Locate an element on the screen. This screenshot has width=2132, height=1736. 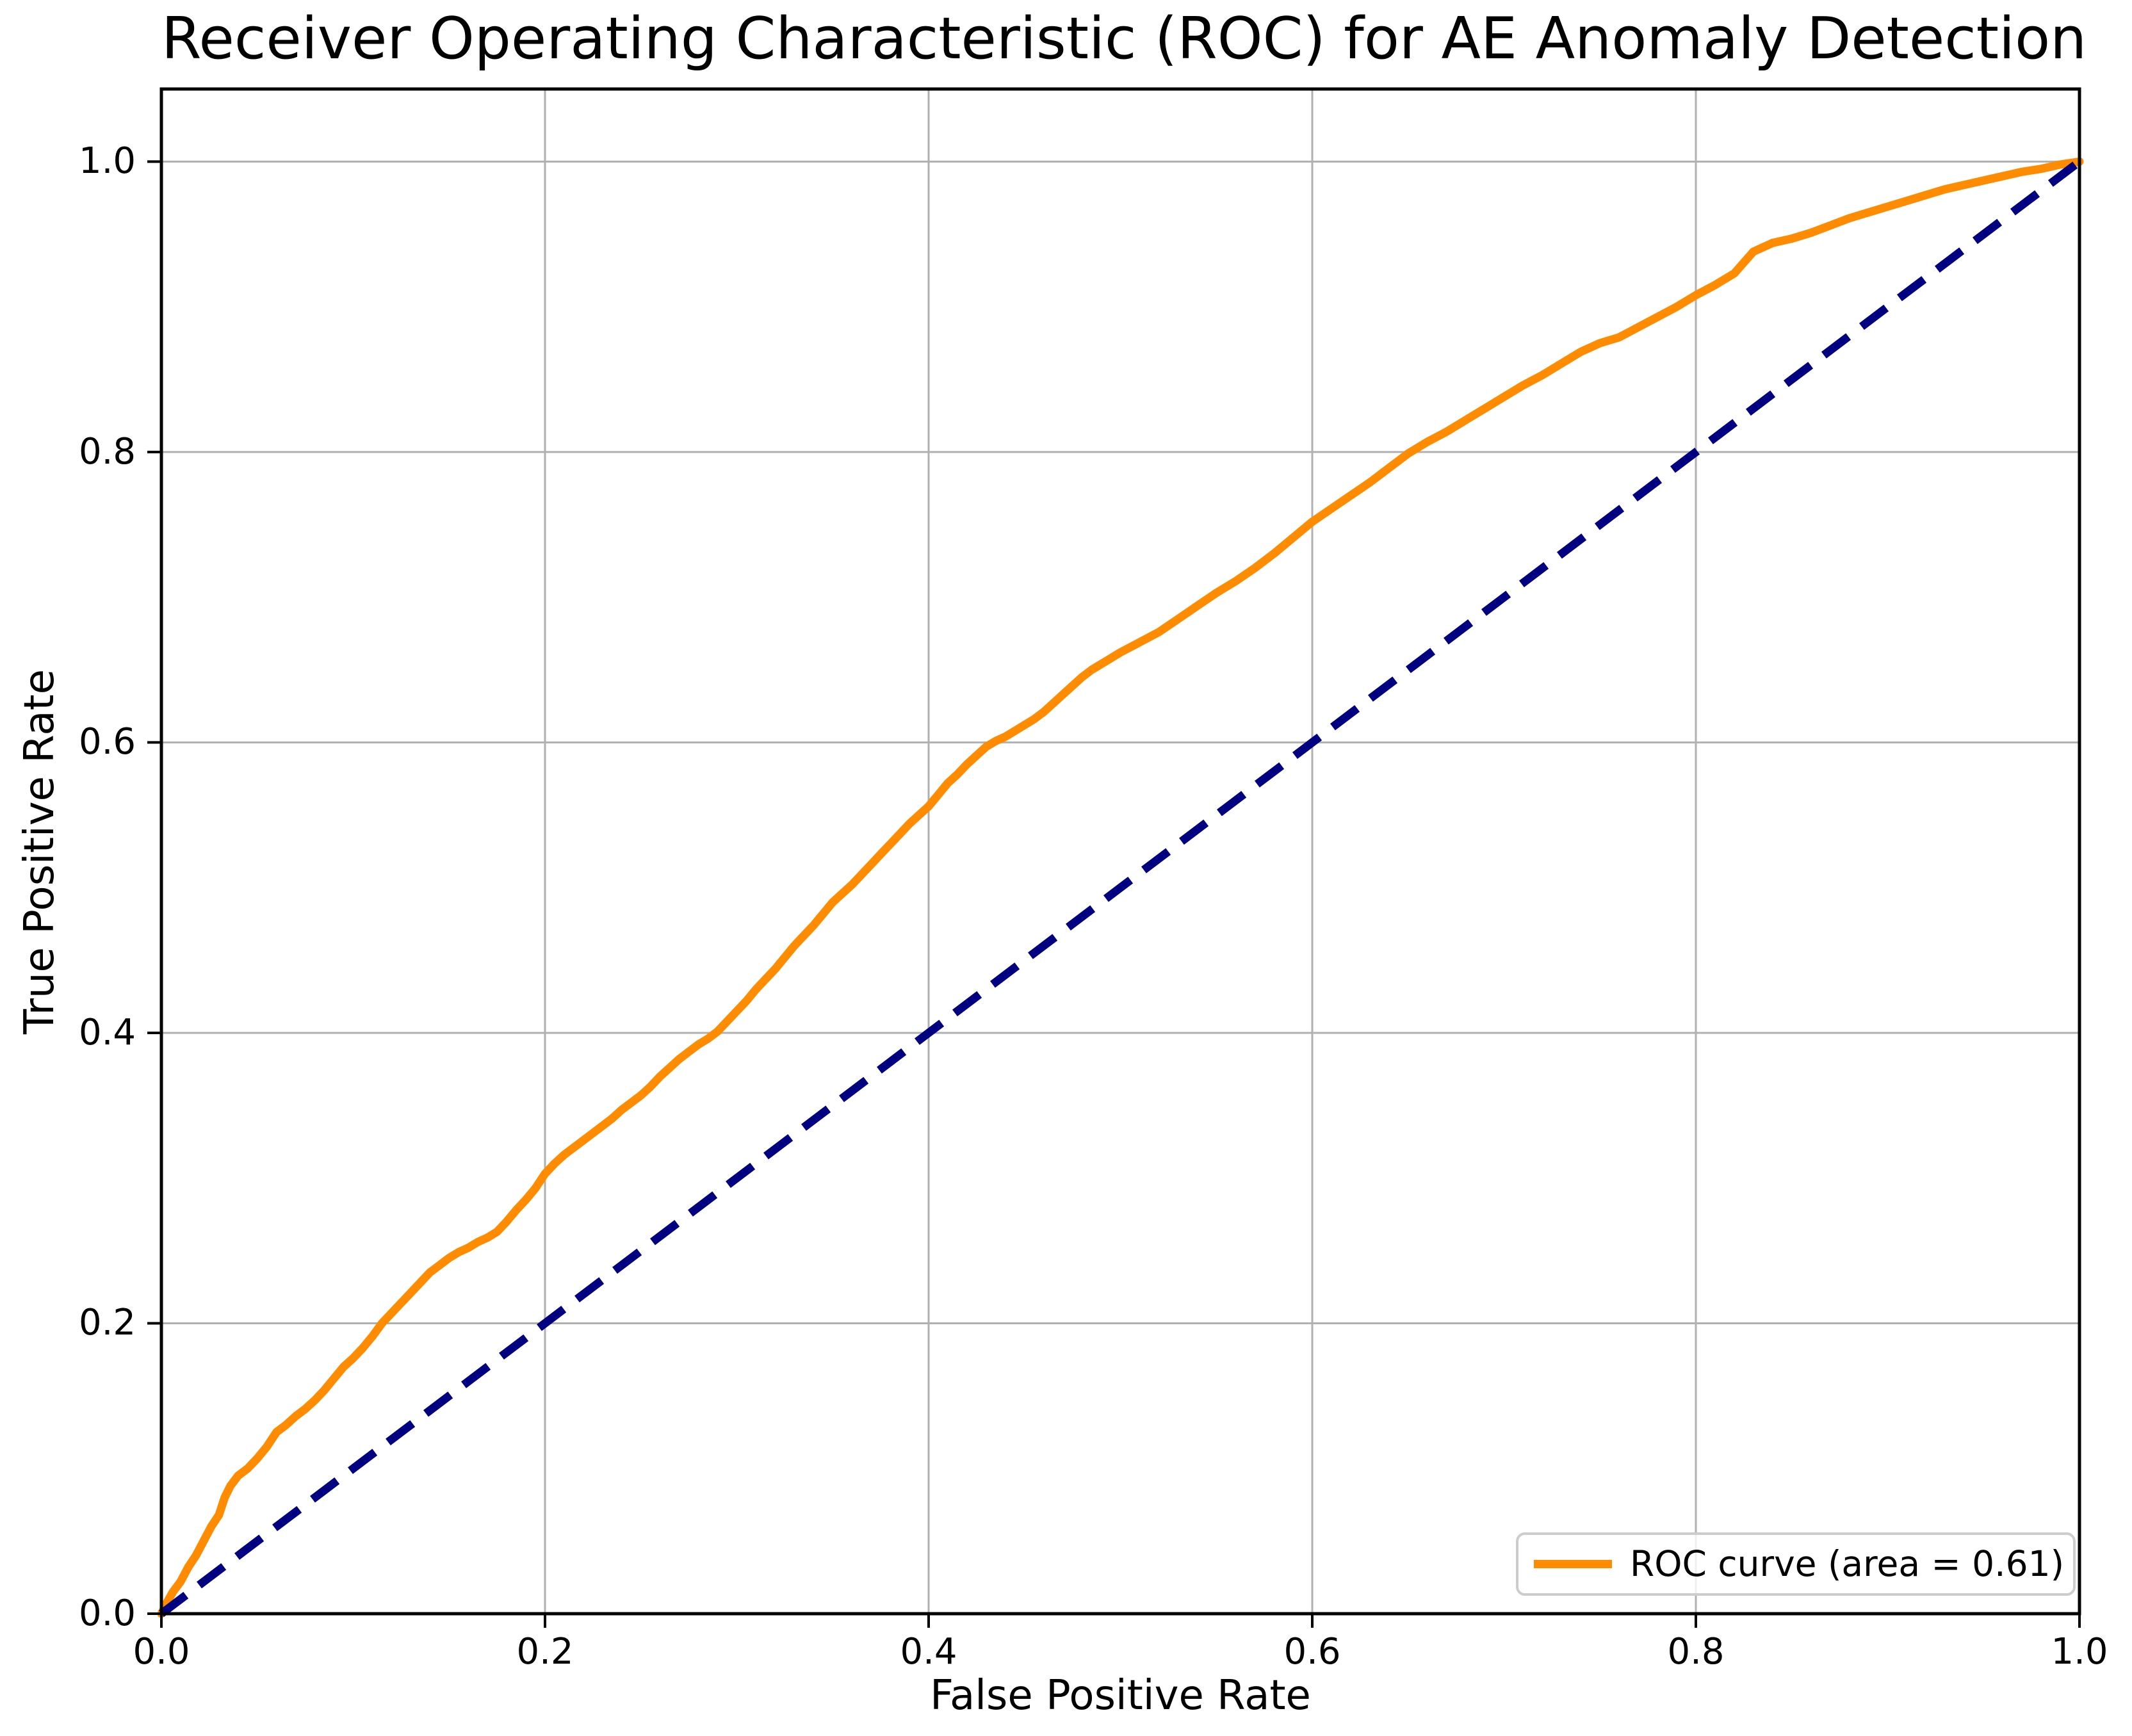
x-tick-label: 0.8 is located at coordinates (1696, 1652).